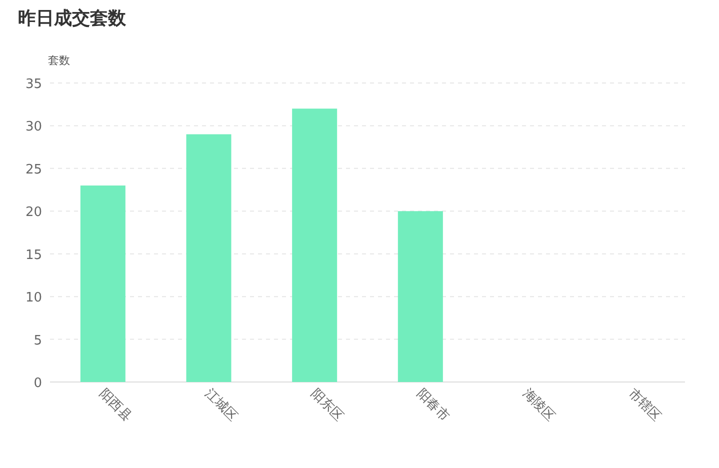 The height and width of the screenshot is (468, 719). I want to click on y-tick-label: 20, so click(33, 212).